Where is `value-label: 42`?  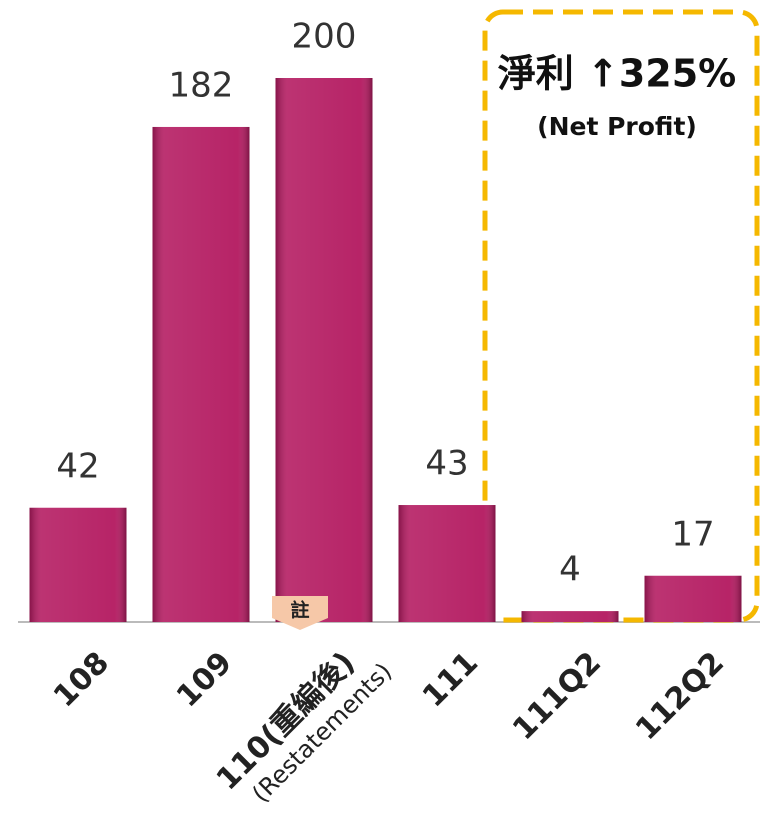 value-label: 42 is located at coordinates (77, 466).